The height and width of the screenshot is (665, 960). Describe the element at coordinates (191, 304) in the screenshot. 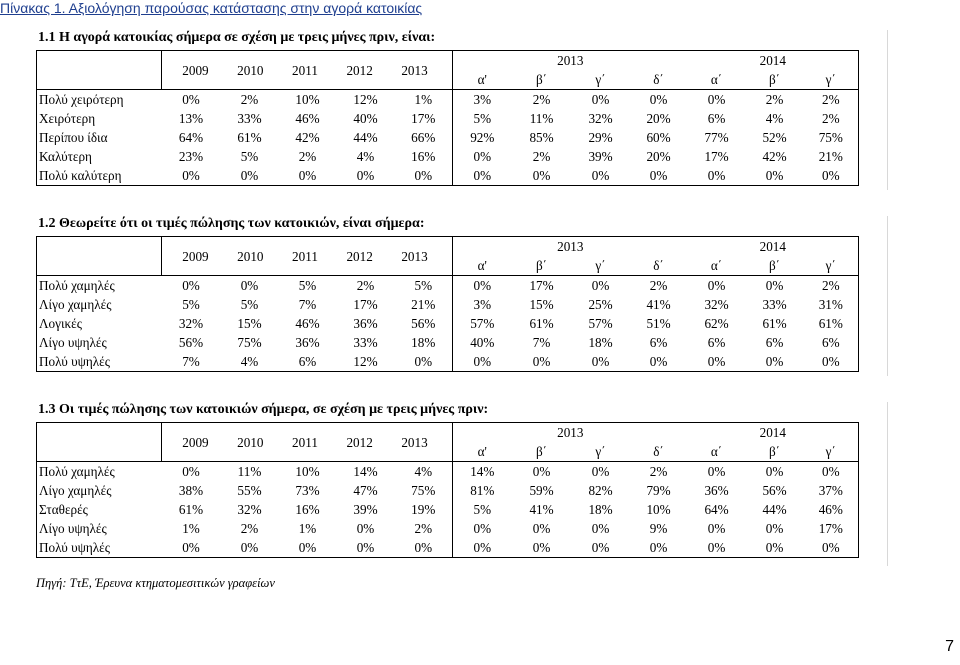

I see `table-cell: 5%` at that location.